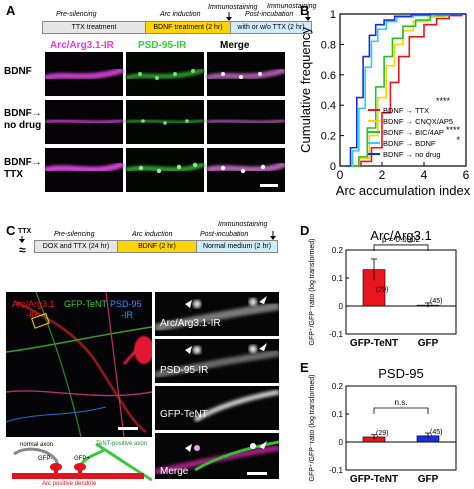 Image resolution: width=474 pixels, height=489 pixels. What do you see at coordinates (11, 230) in the screenshot?
I see `panel-c-label: C` at bounding box center [11, 230].